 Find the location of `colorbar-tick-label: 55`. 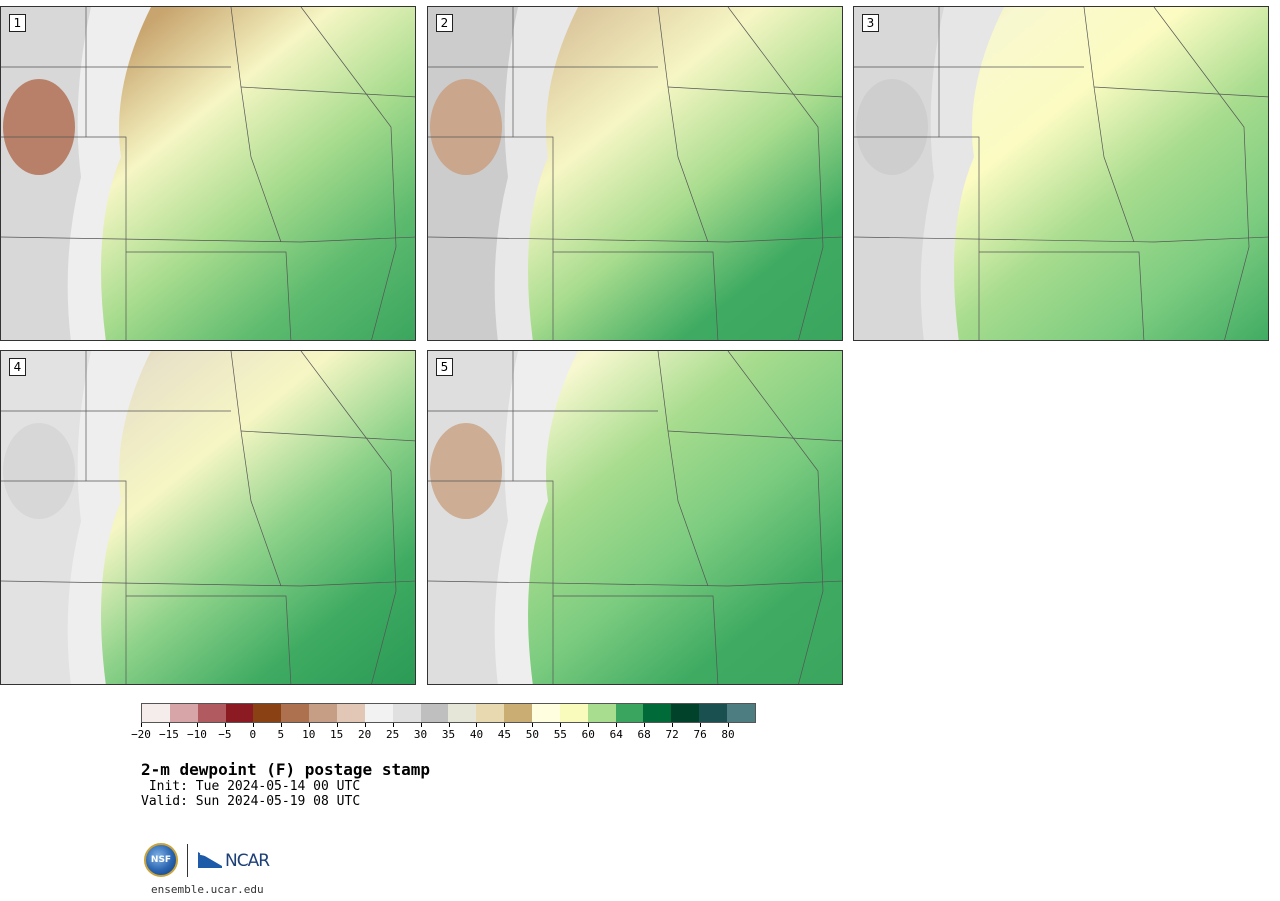

colorbar-tick-label: 55 is located at coordinates (560, 734).